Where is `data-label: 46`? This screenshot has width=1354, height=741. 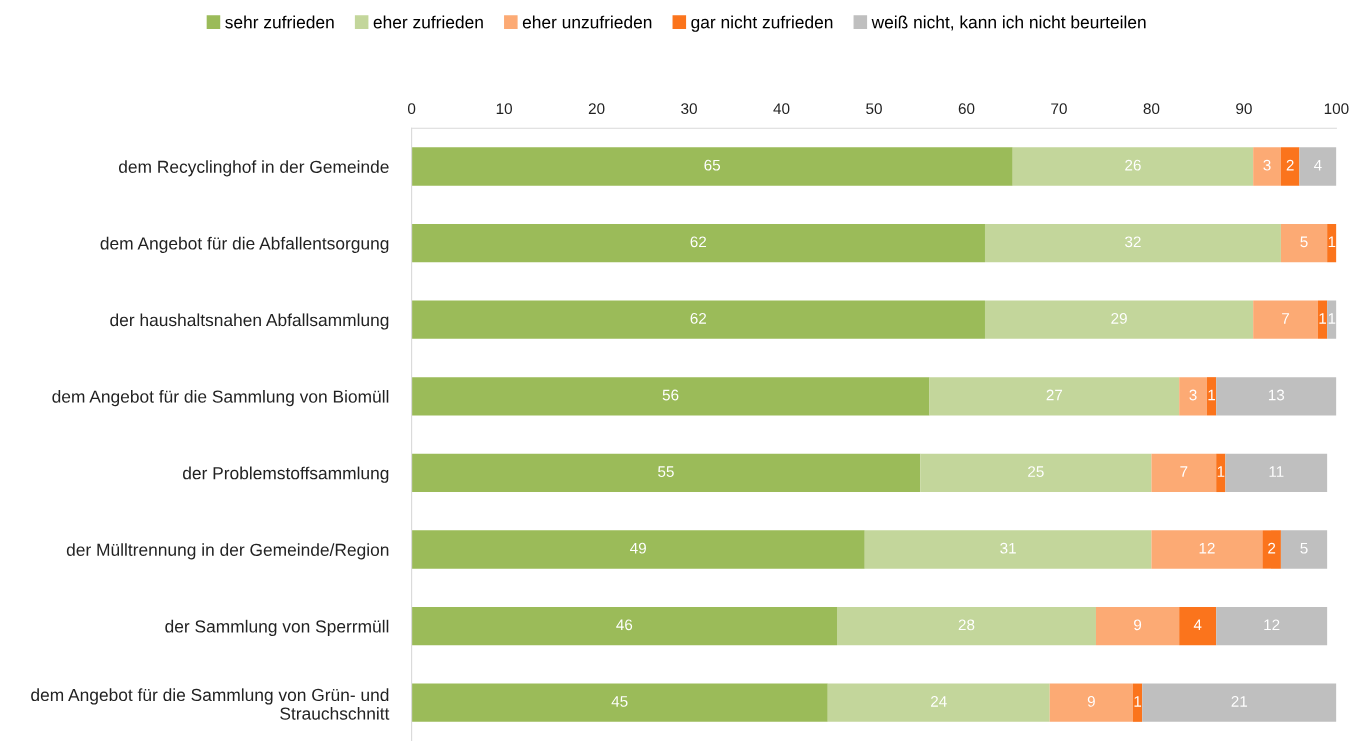
data-label: 46 is located at coordinates (624, 625).